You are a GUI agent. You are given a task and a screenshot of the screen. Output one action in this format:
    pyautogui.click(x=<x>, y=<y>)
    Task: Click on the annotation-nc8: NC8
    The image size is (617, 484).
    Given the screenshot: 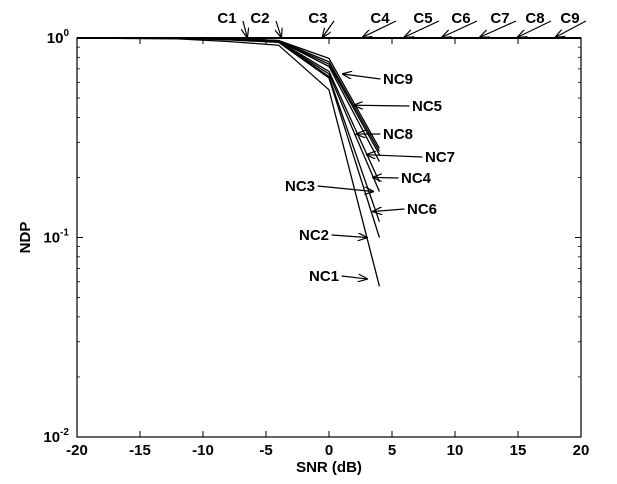 What is the action you would take?
    pyautogui.click(x=398, y=134)
    